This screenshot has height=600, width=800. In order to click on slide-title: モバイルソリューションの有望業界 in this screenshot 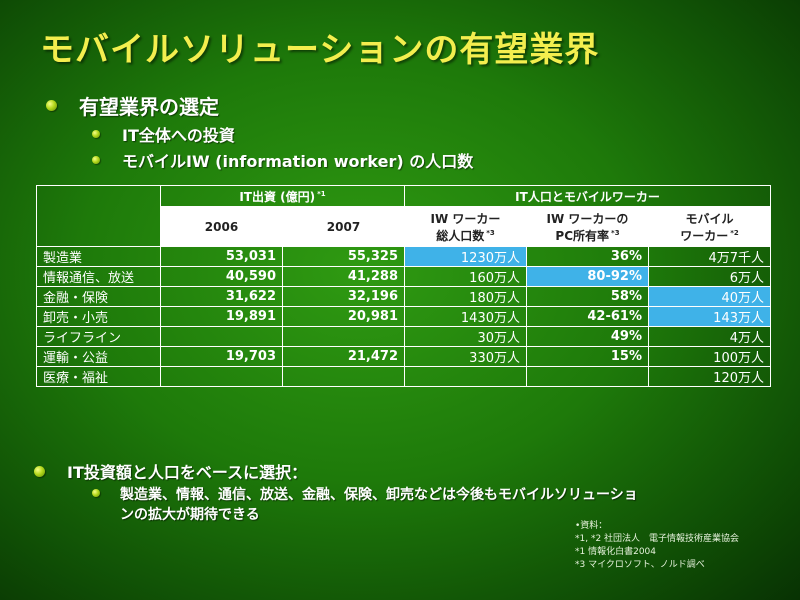, I will do `click(320, 50)`.